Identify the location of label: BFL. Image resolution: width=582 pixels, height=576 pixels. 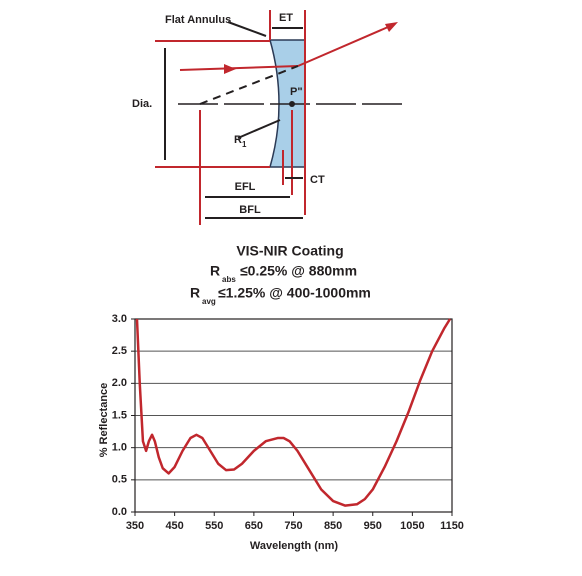
(250, 210).